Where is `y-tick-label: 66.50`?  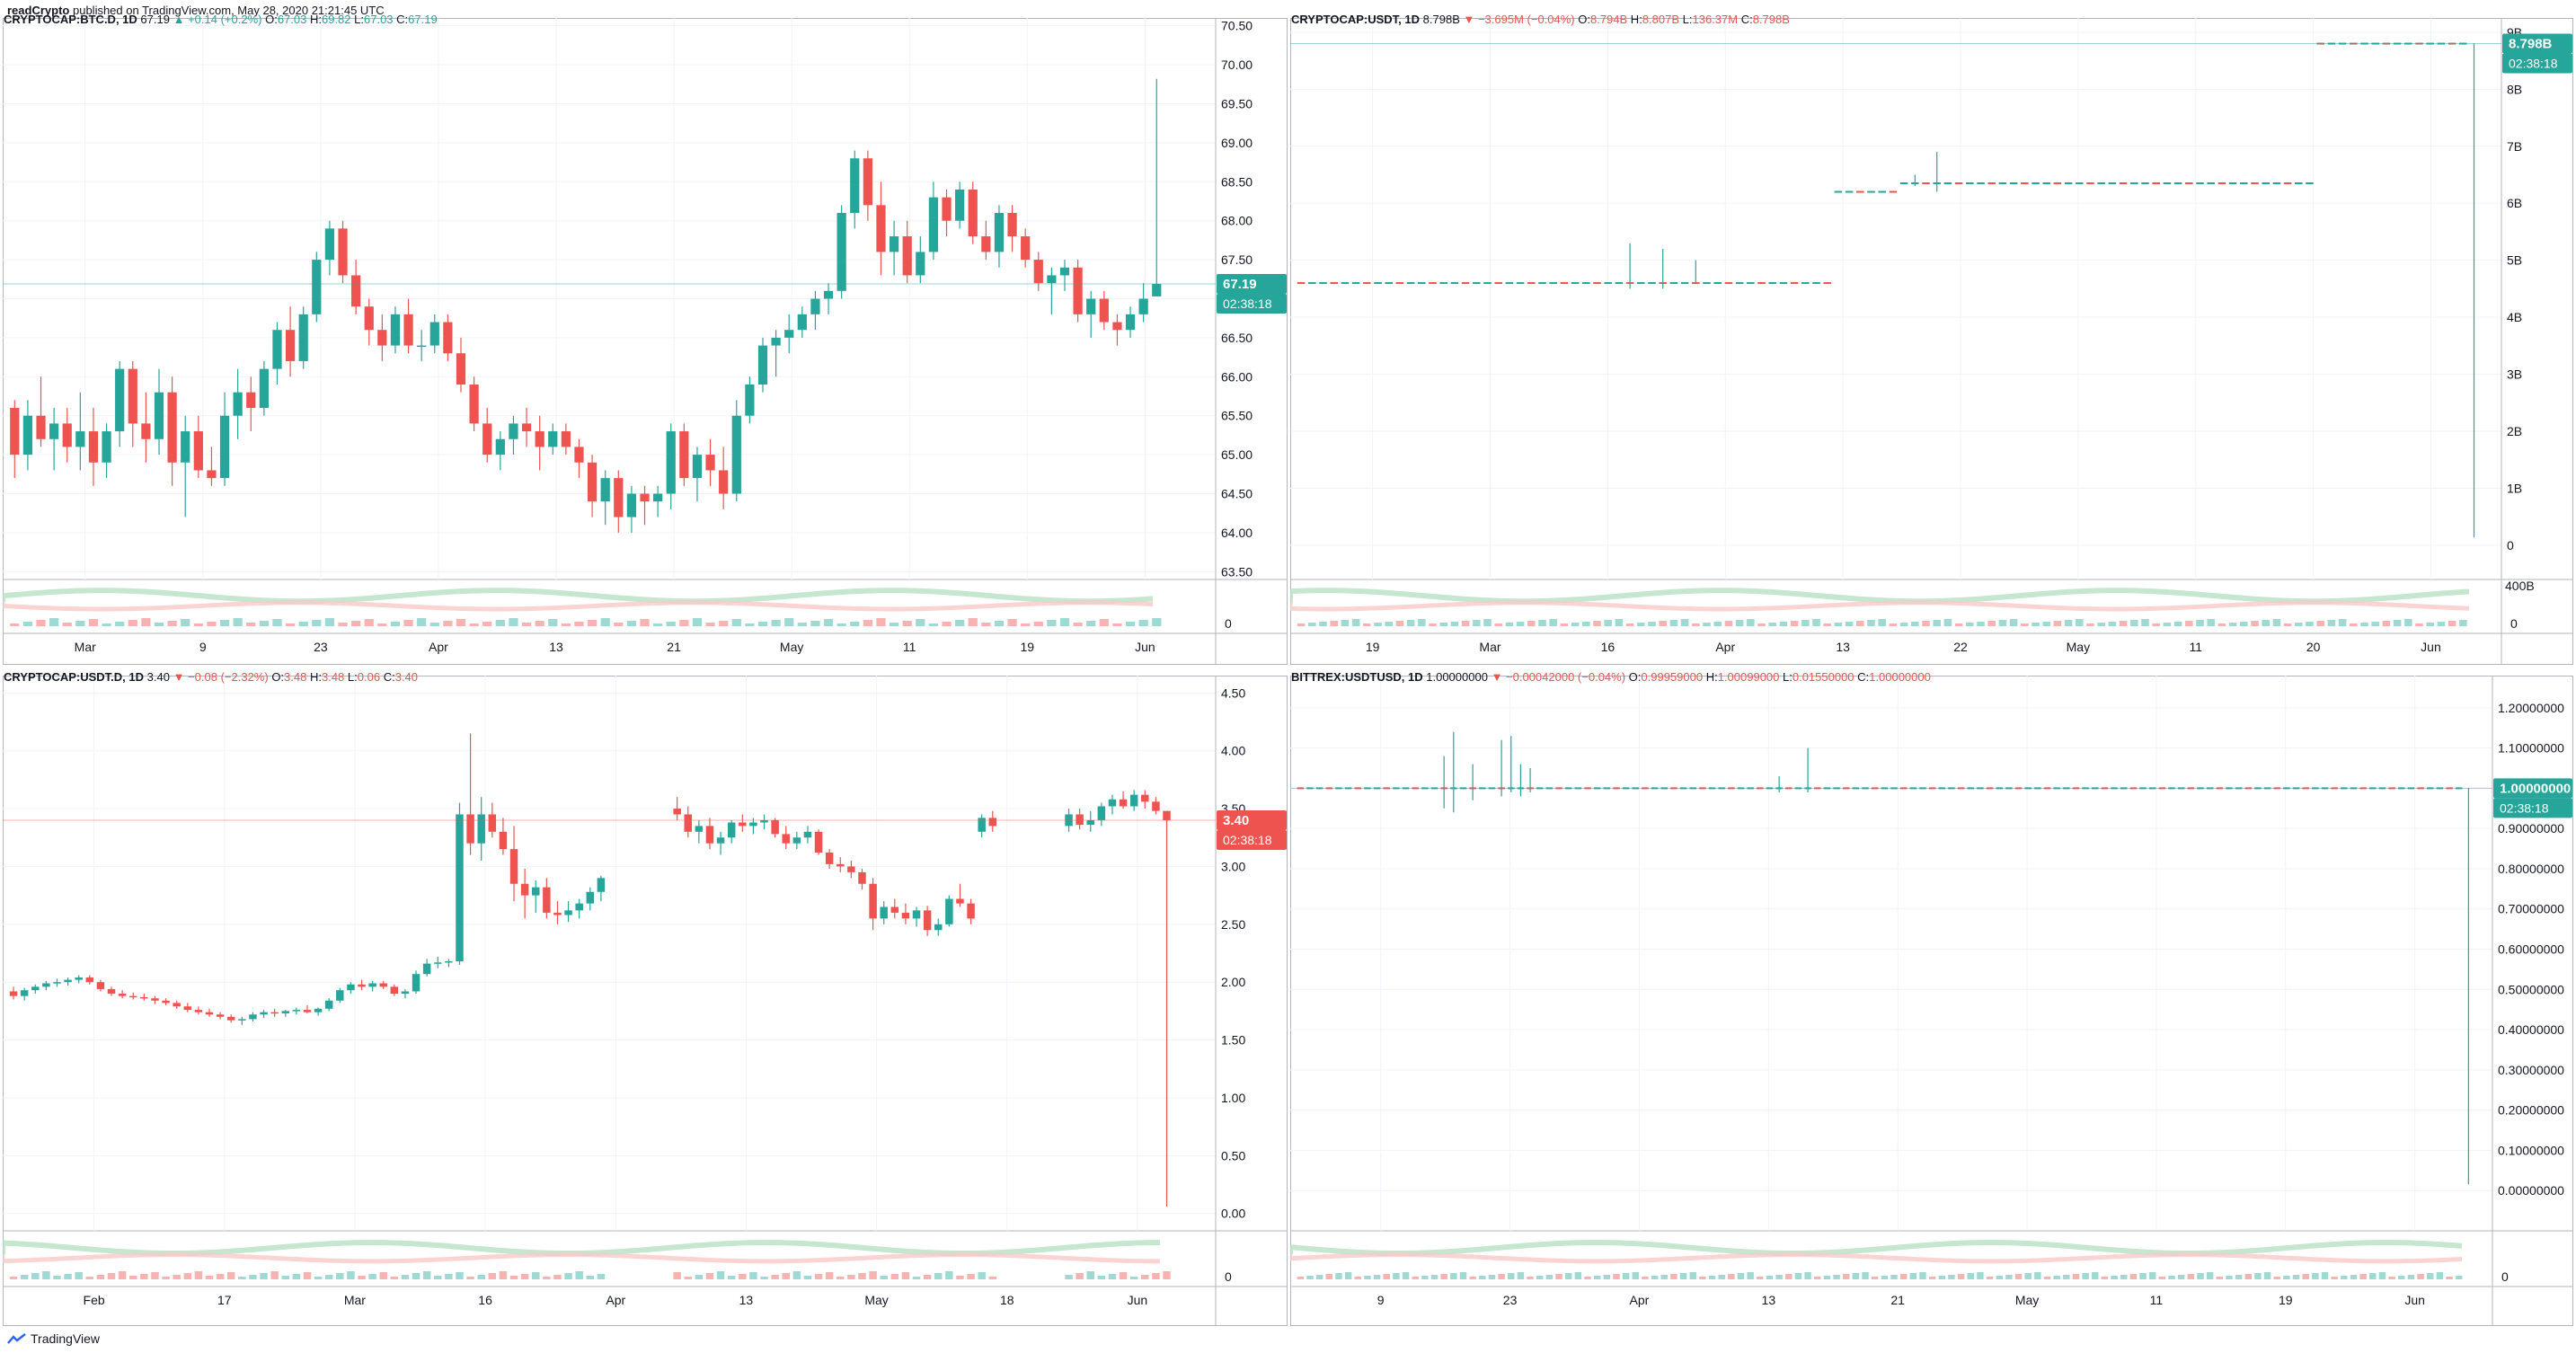 y-tick-label: 66.50 is located at coordinates (1237, 338).